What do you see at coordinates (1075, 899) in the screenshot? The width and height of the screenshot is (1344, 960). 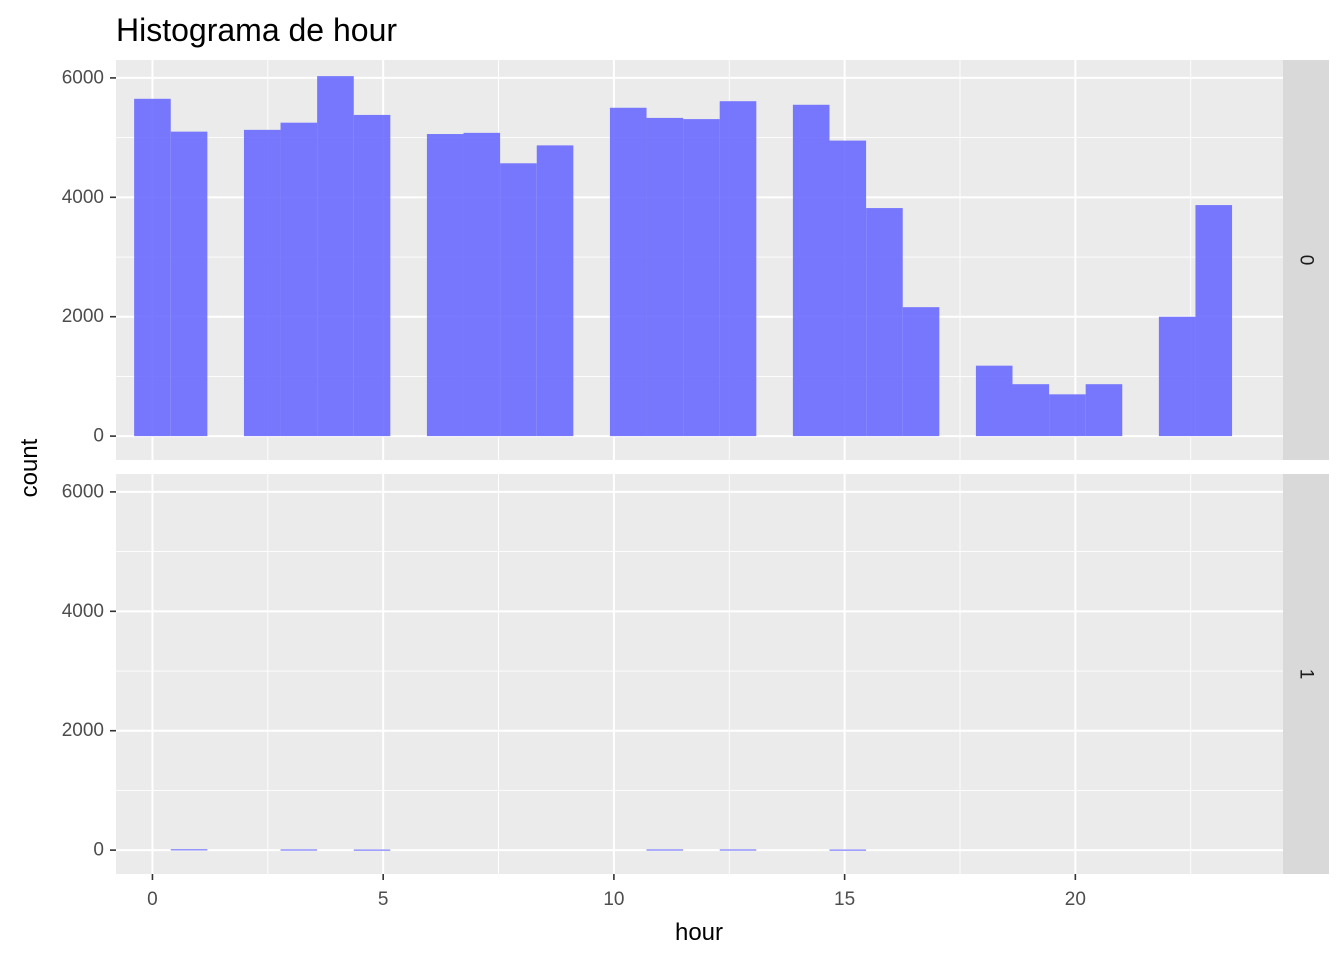 I see `x-tick-label: 20` at bounding box center [1075, 899].